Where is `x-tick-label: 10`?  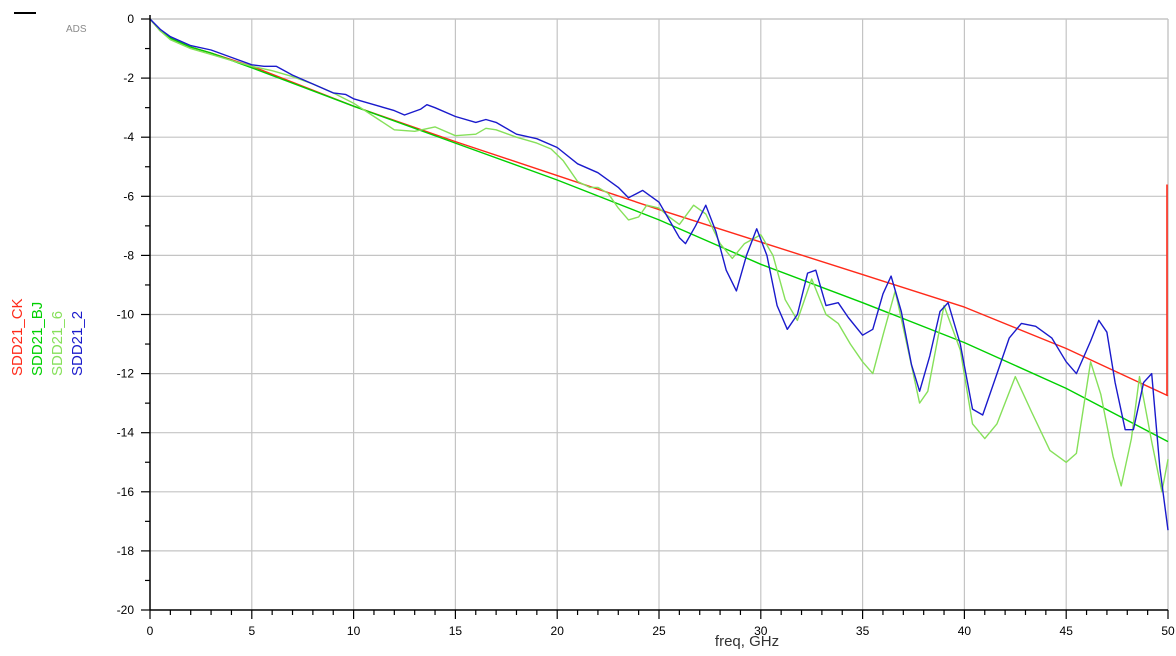
x-tick-label: 10 is located at coordinates (354, 631).